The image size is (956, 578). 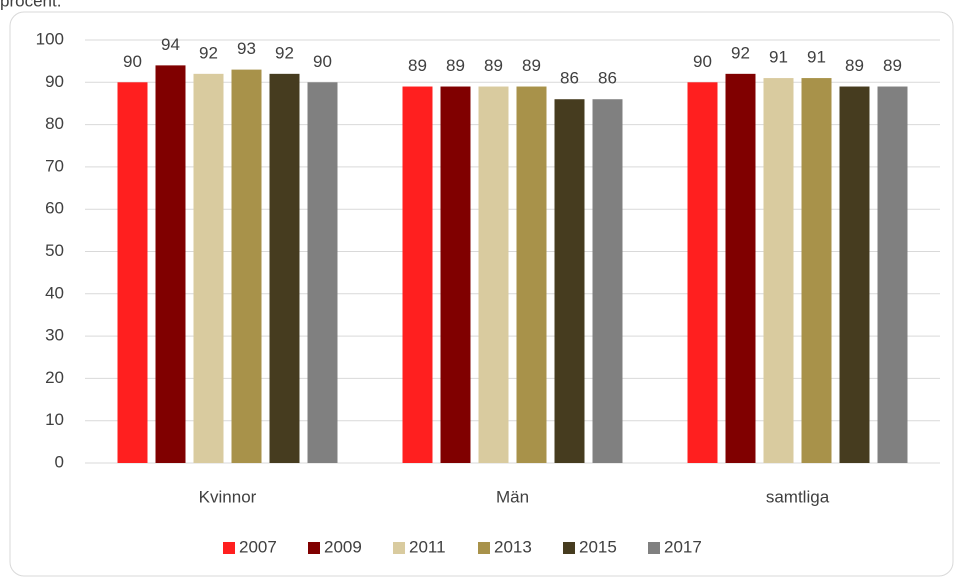 What do you see at coordinates (54, 335) in the screenshot?
I see `y-tick-label: 30` at bounding box center [54, 335].